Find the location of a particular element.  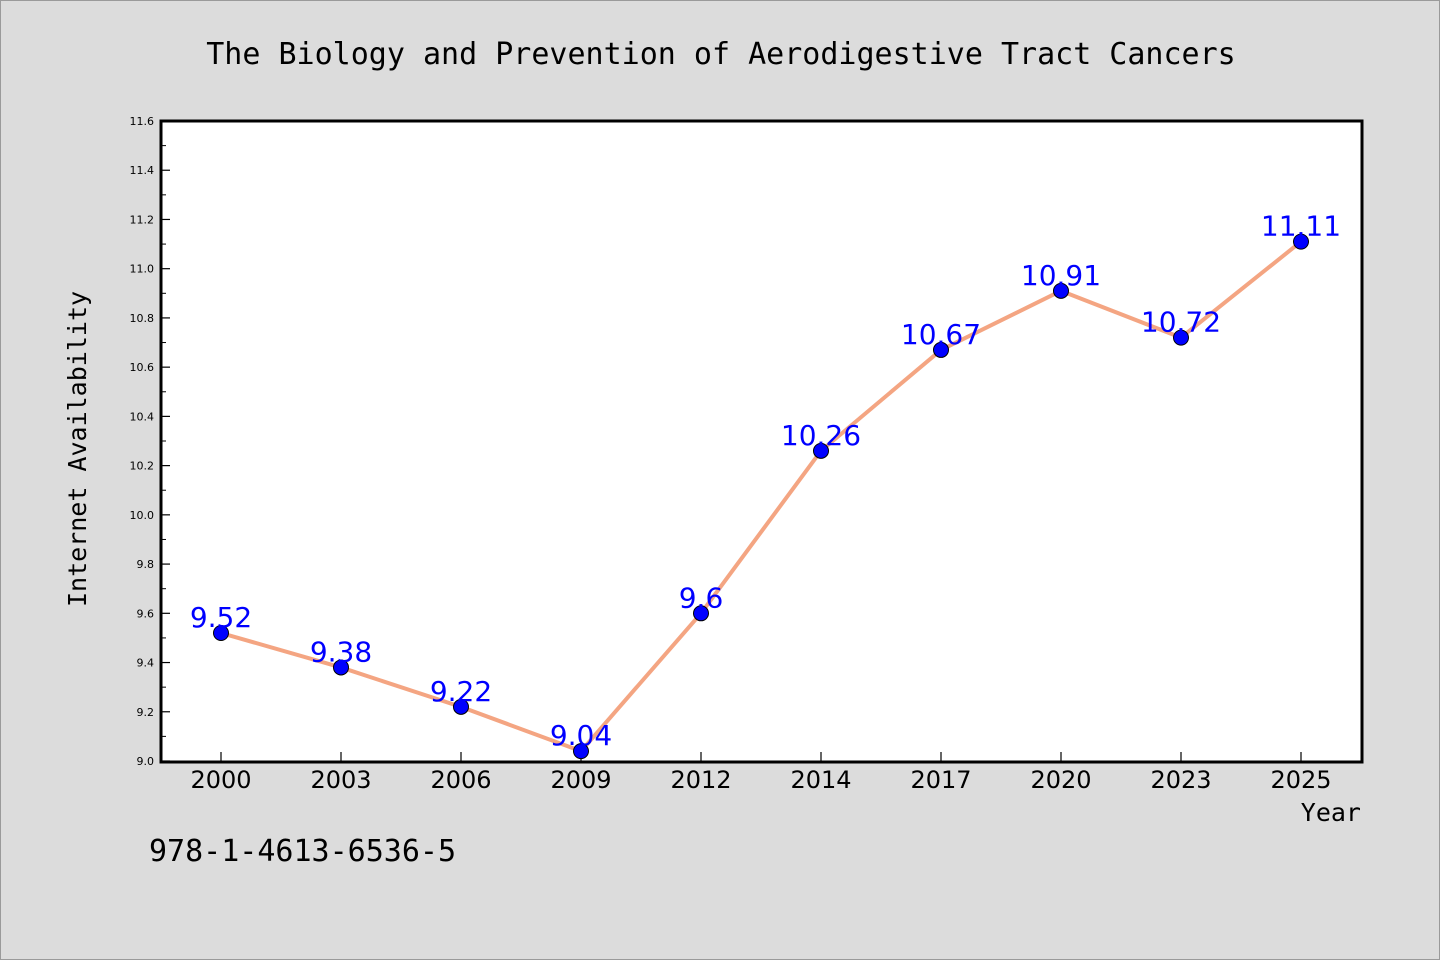

x-axis-label: Year is located at coordinates (1331, 812).